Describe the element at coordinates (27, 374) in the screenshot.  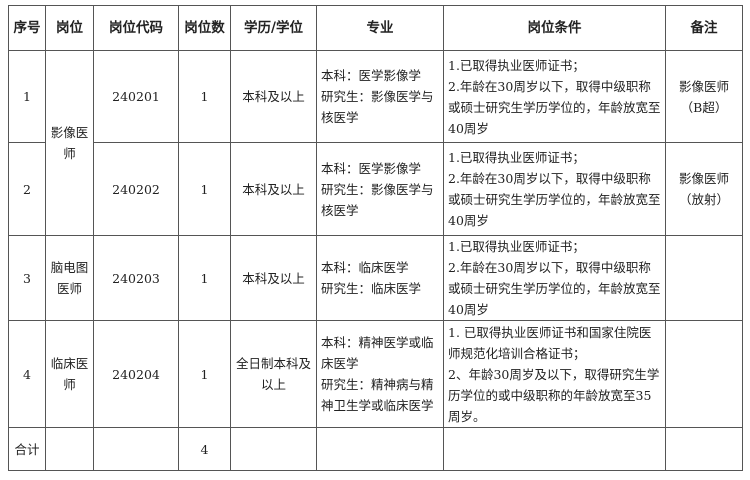
I see `cell-no: 4` at that location.